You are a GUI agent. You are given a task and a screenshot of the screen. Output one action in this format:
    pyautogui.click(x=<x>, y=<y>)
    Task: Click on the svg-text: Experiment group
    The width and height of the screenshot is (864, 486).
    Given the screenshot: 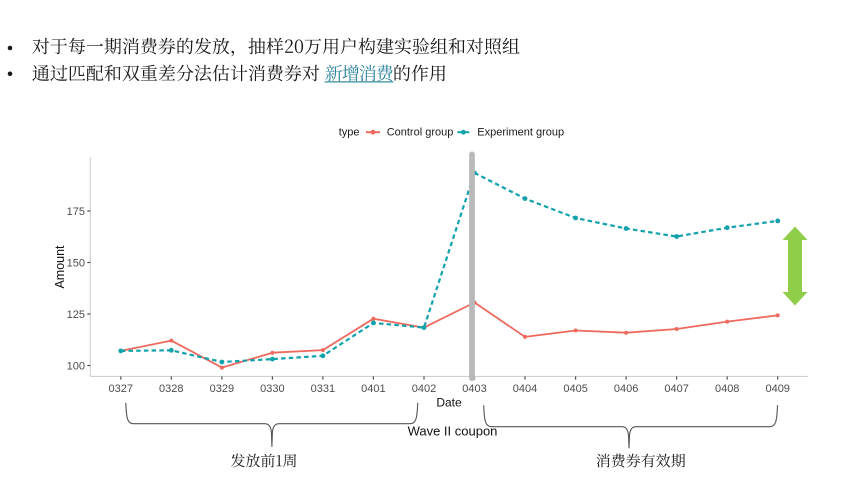 What is the action you would take?
    pyautogui.click(x=520, y=133)
    